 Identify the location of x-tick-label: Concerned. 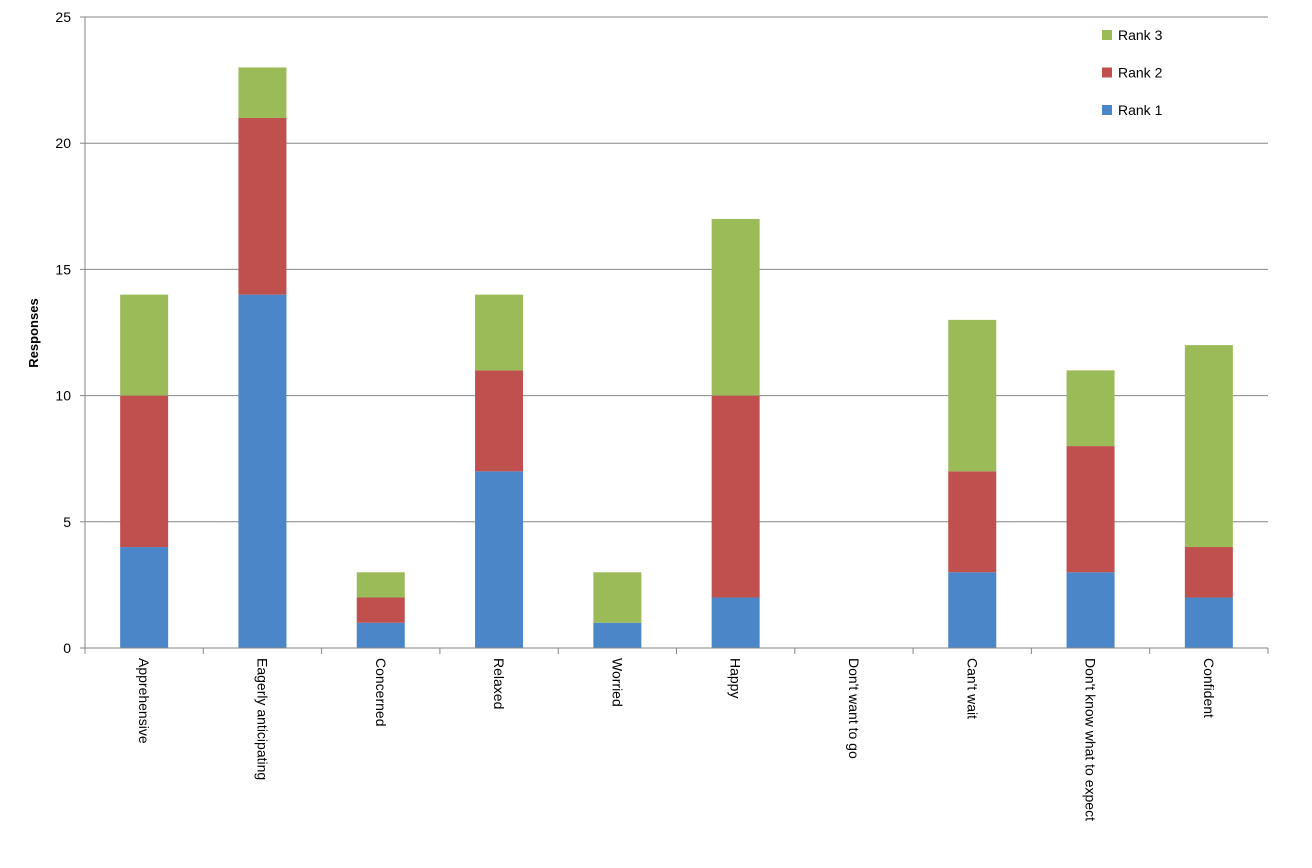
(381, 692).